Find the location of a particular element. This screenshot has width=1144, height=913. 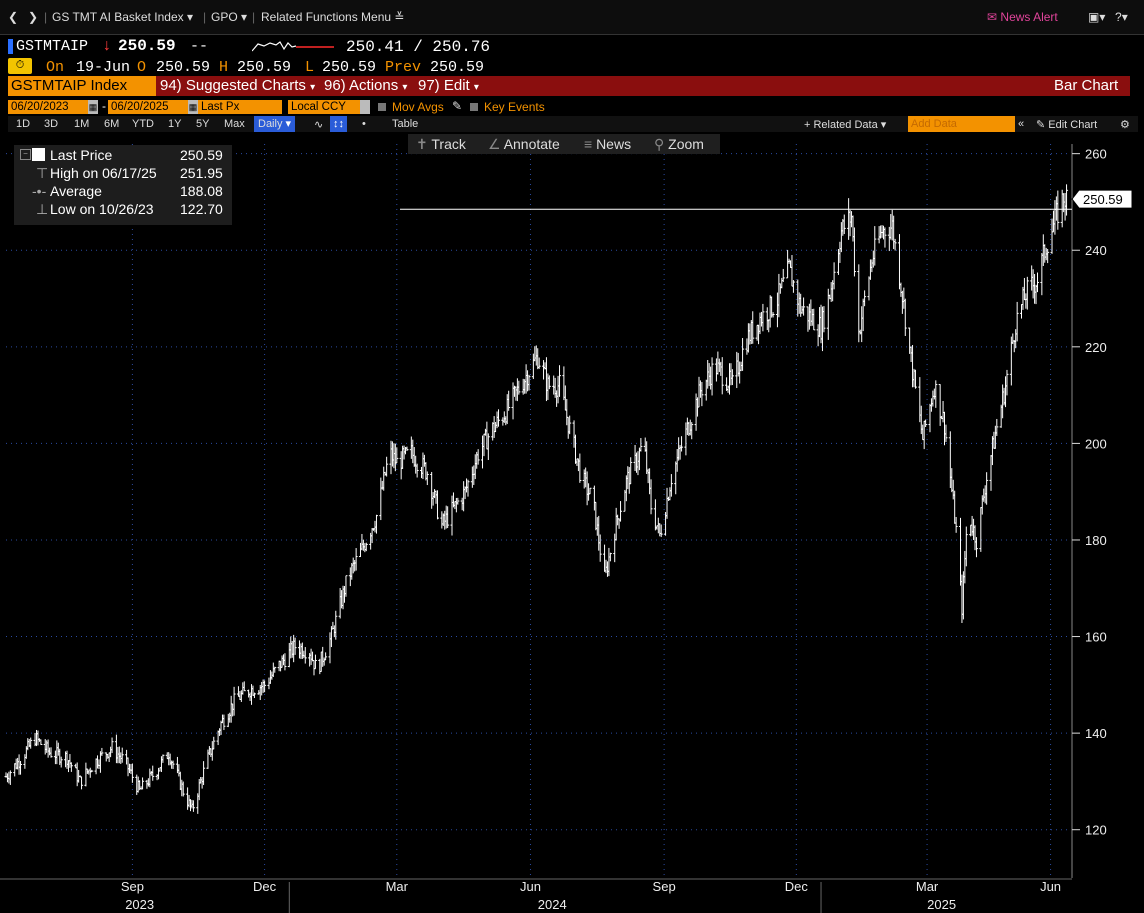

low-label: L is located at coordinates (310, 67).